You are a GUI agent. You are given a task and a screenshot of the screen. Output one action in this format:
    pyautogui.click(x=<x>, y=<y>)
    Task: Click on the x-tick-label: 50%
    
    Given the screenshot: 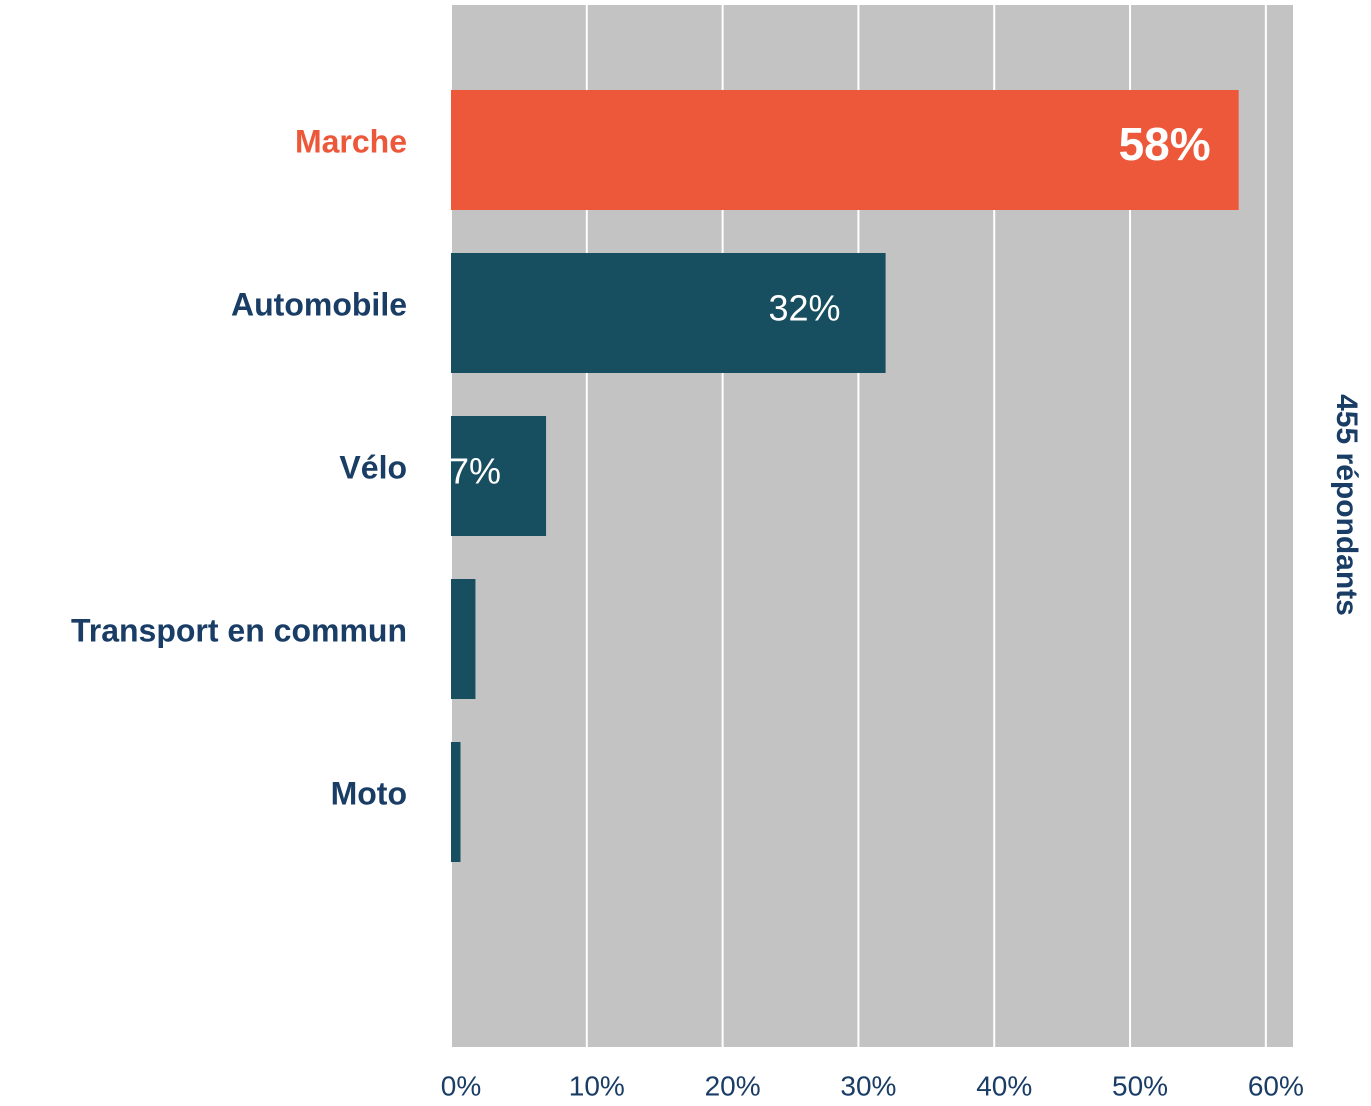 What is the action you would take?
    pyautogui.click(x=1140, y=1085)
    